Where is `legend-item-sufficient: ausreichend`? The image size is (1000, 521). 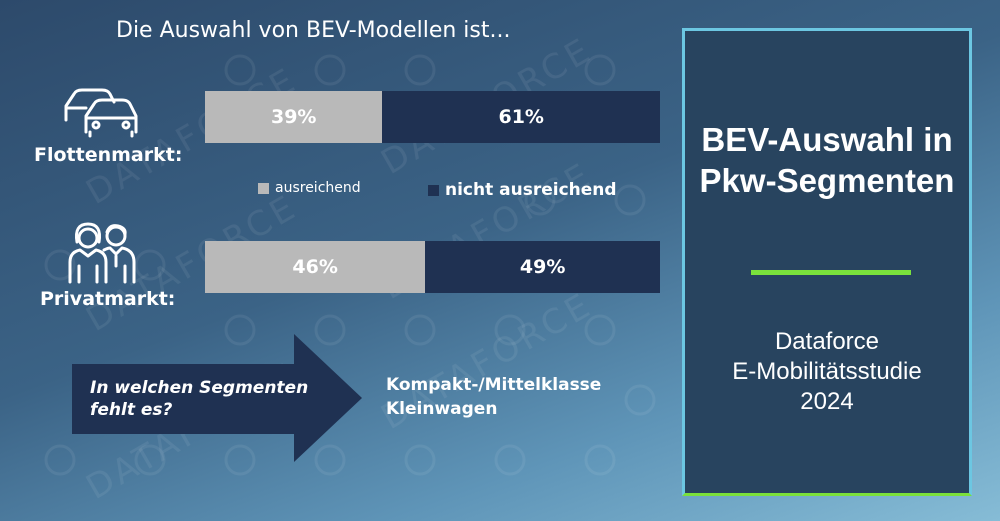 legend-item-sufficient: ausreichend is located at coordinates (309, 188).